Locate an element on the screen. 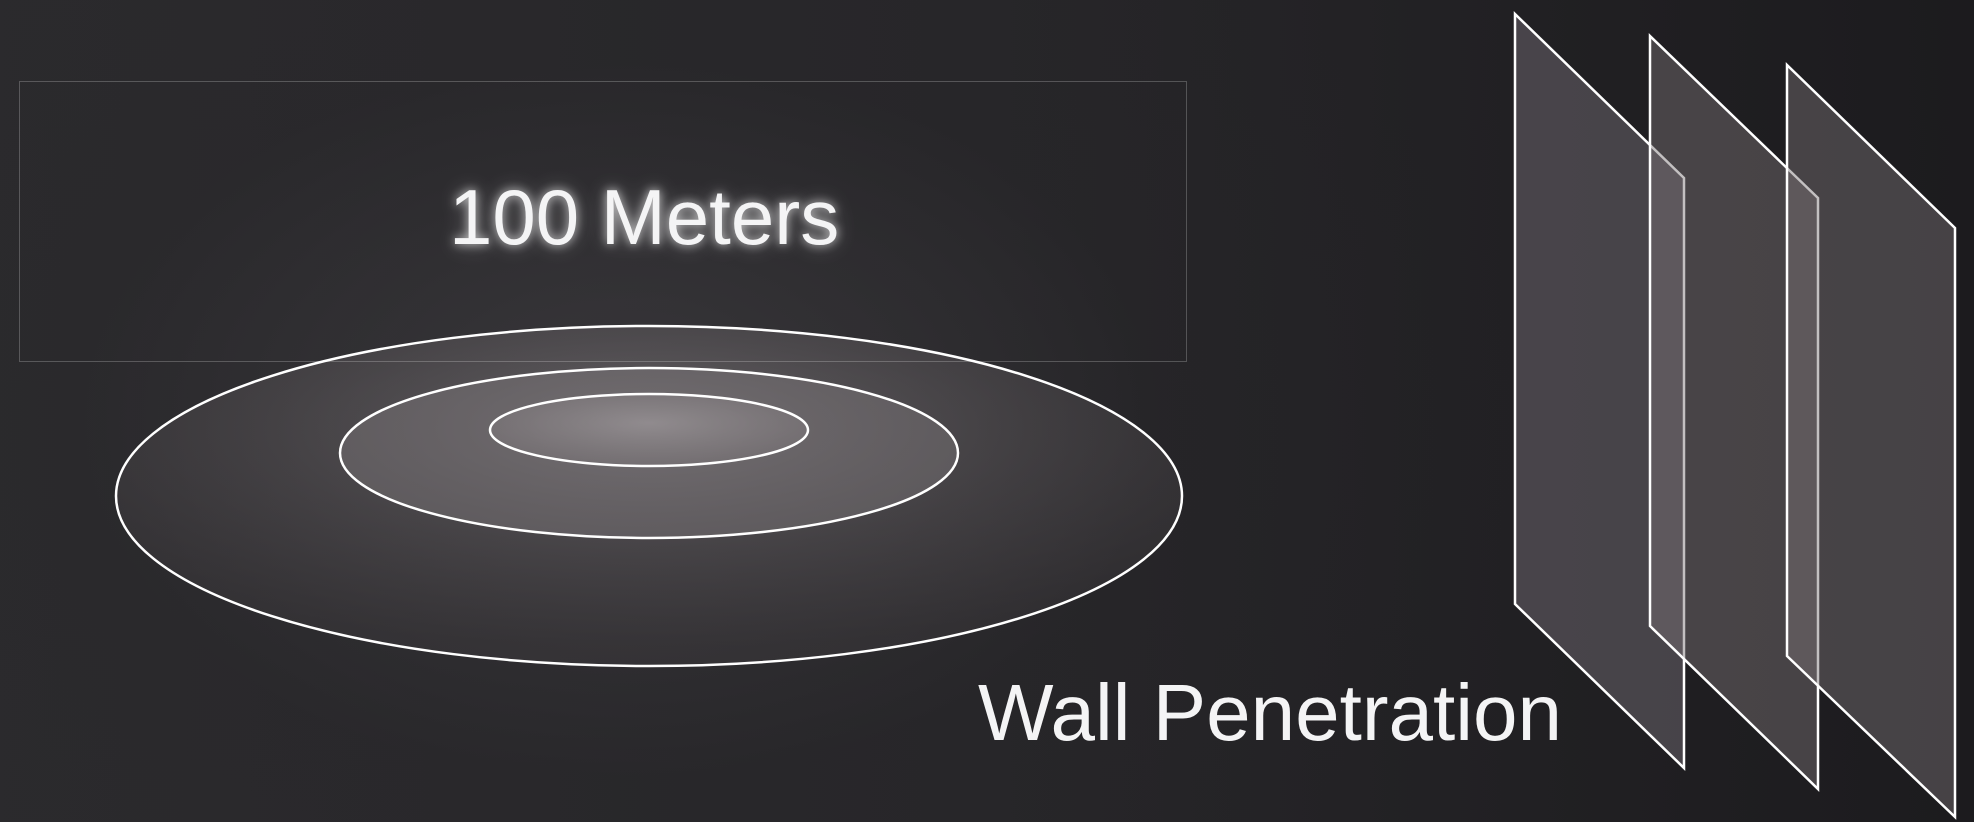 Image resolution: width=1974 pixels, height=822 pixels. range-label: 100 Meters is located at coordinates (644, 217).